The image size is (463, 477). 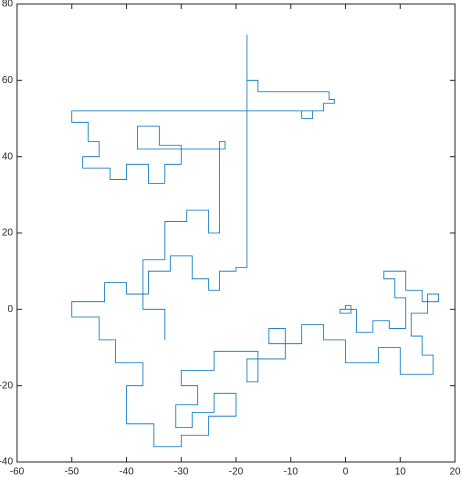 I want to click on y-tick-label: -40, so click(x=6, y=462).